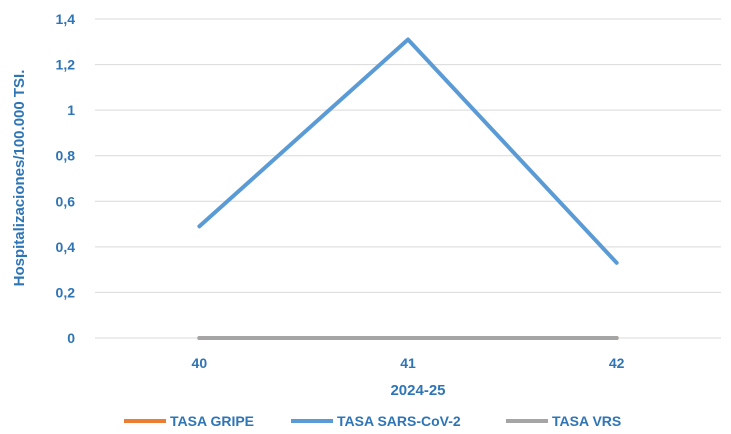  I want to click on y-tick-label: 1,2, so click(66, 65).